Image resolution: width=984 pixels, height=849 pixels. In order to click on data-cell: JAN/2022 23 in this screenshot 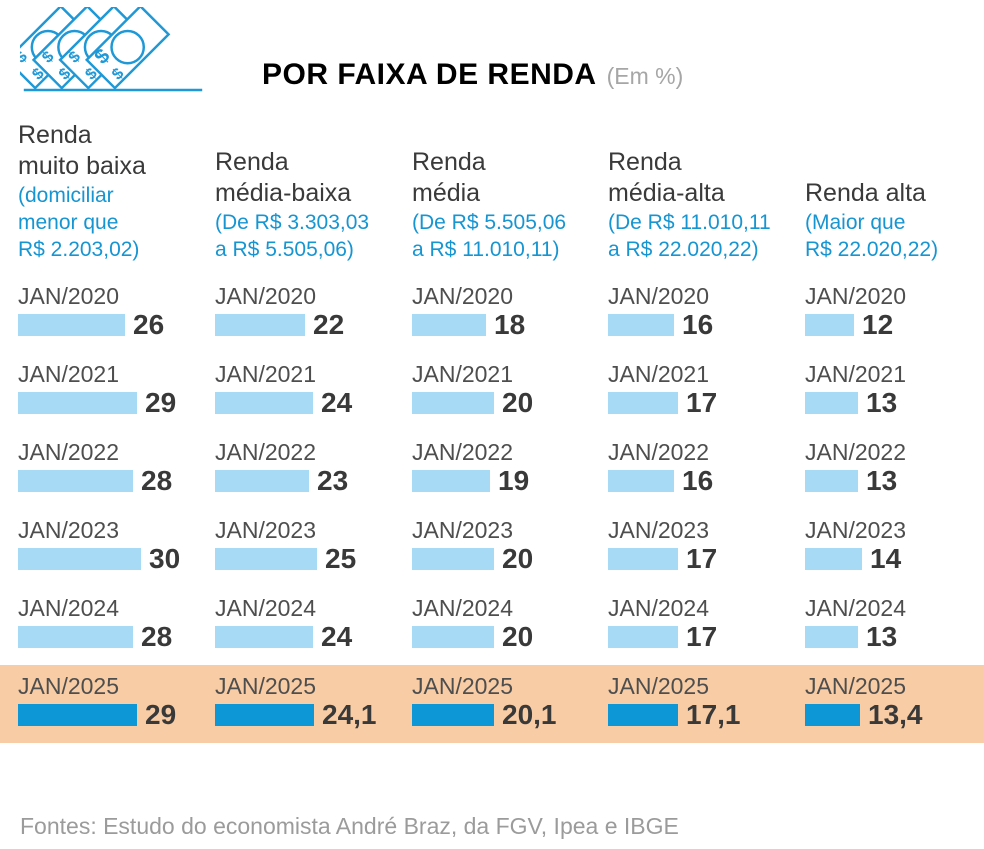, I will do `click(313, 467)`.